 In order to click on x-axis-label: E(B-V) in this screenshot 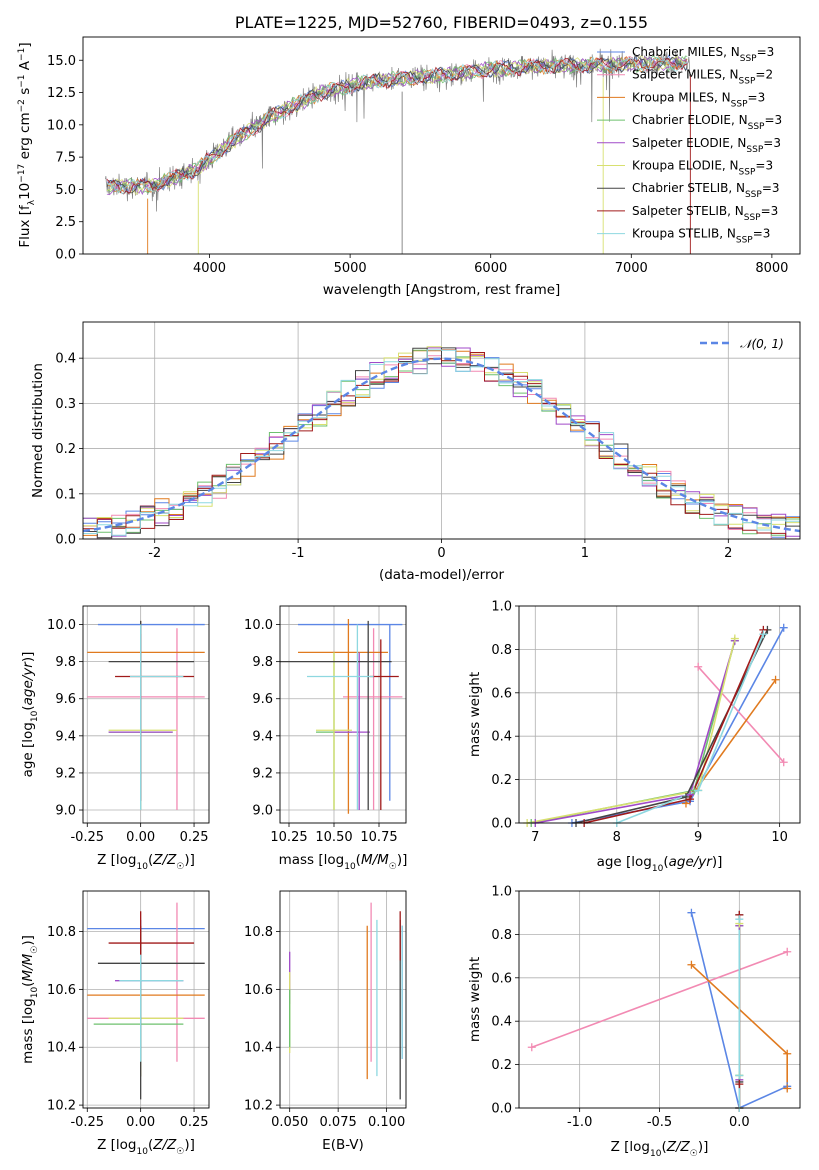, I will do `click(343, 1145)`.